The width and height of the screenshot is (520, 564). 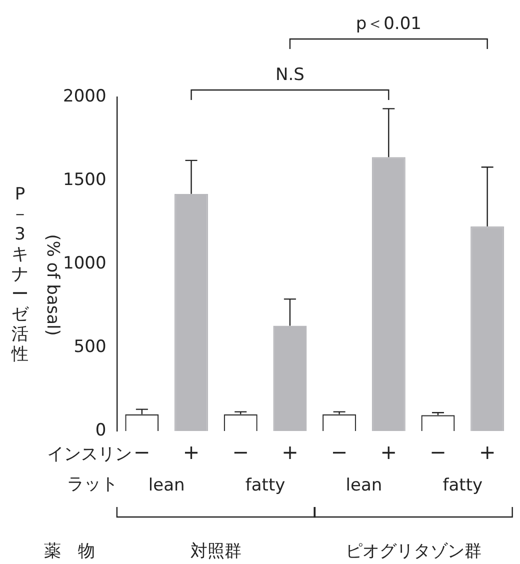 What do you see at coordinates (20, 274) in the screenshot?
I see `text: P－3キナーゼ活性` at bounding box center [20, 274].